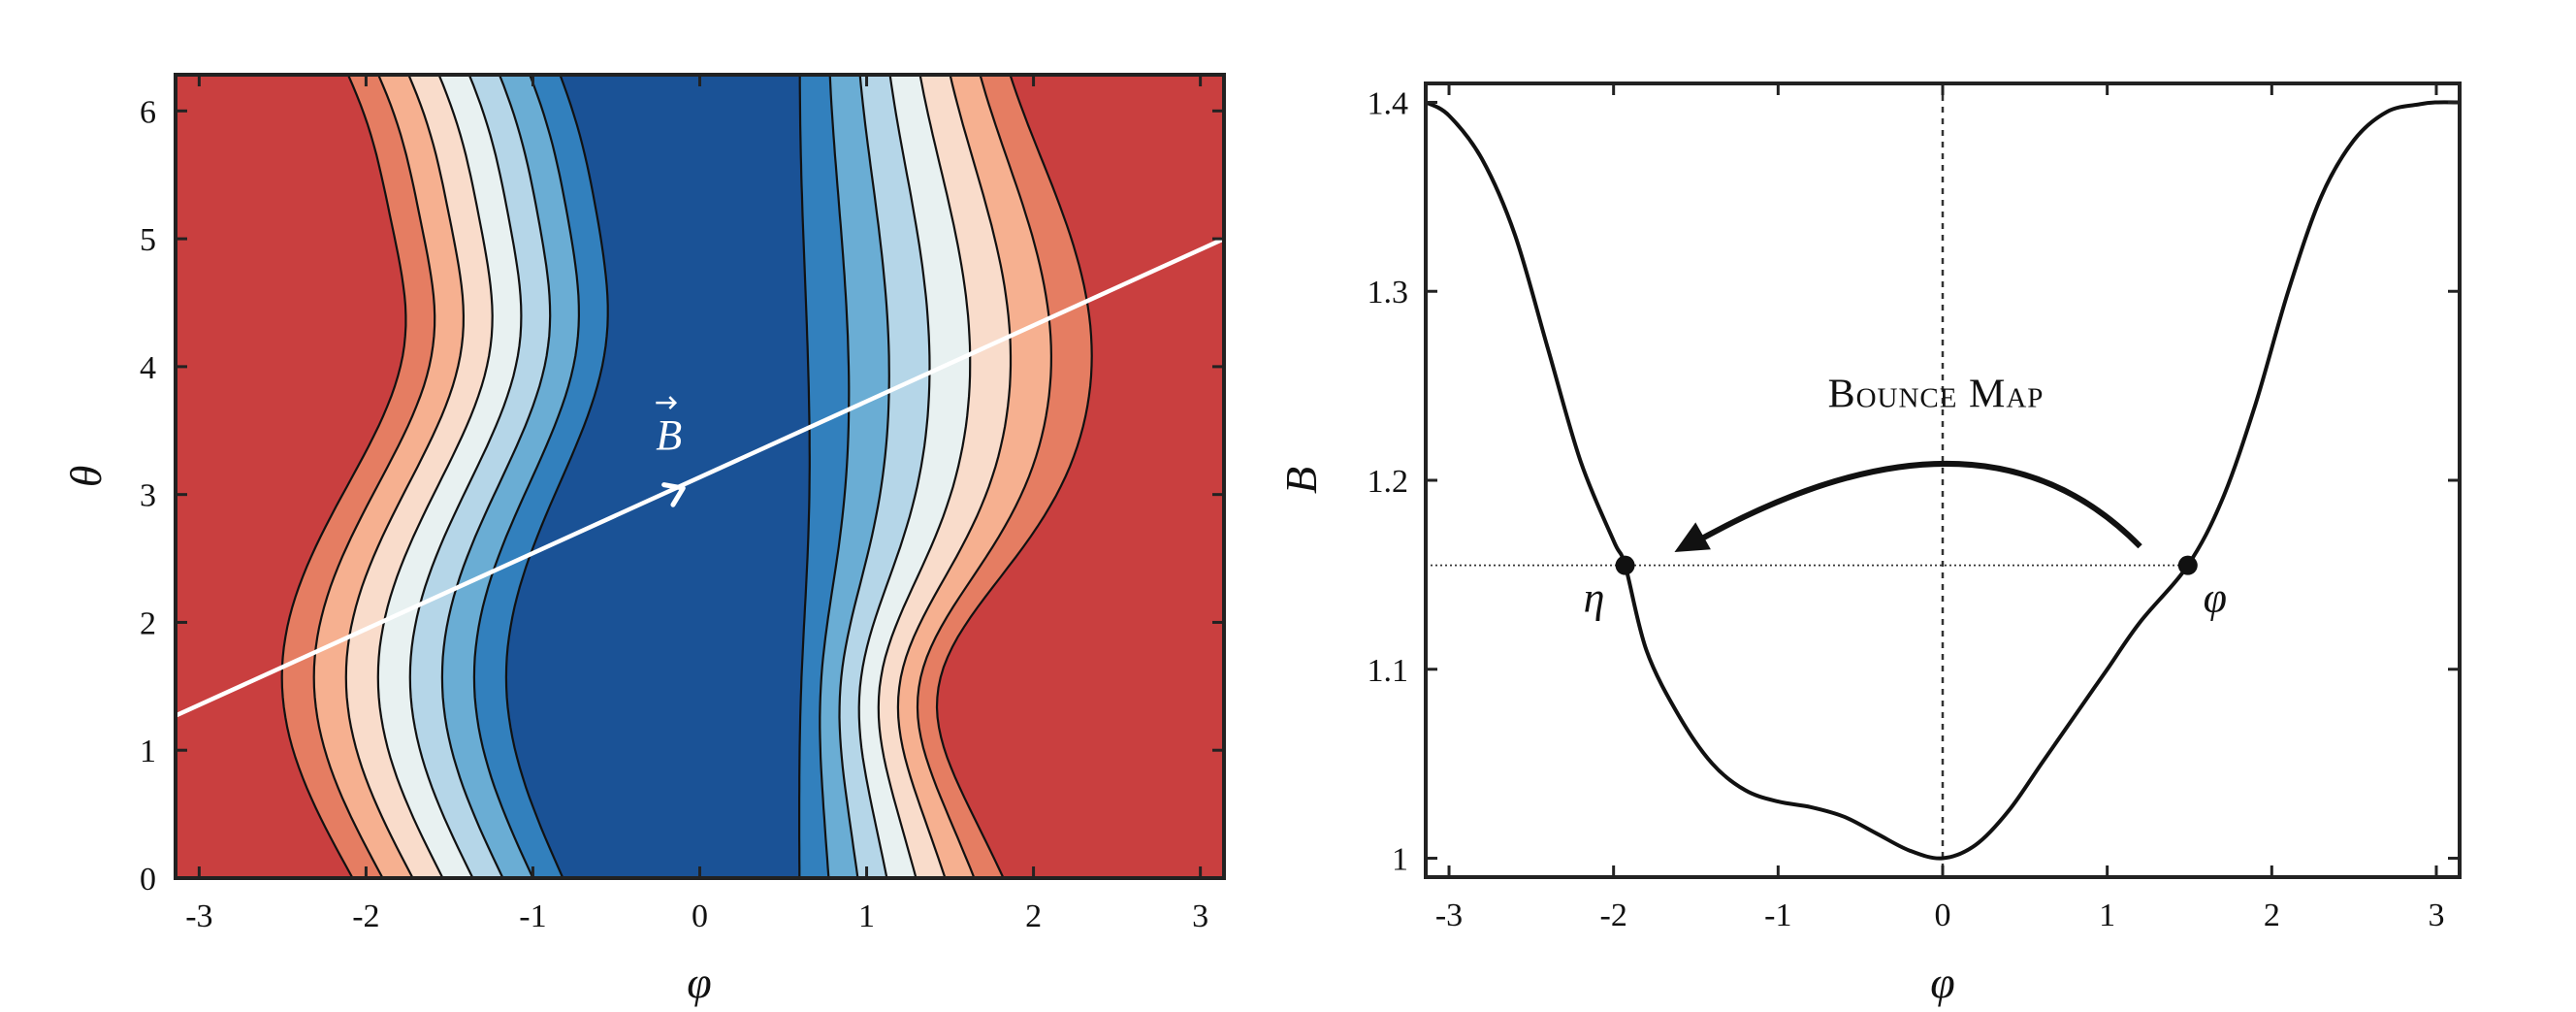 The image size is (2576, 1012). Describe the element at coordinates (1936, 394) in the screenshot. I see `bounce-map-annotation: Bounce Map` at that location.